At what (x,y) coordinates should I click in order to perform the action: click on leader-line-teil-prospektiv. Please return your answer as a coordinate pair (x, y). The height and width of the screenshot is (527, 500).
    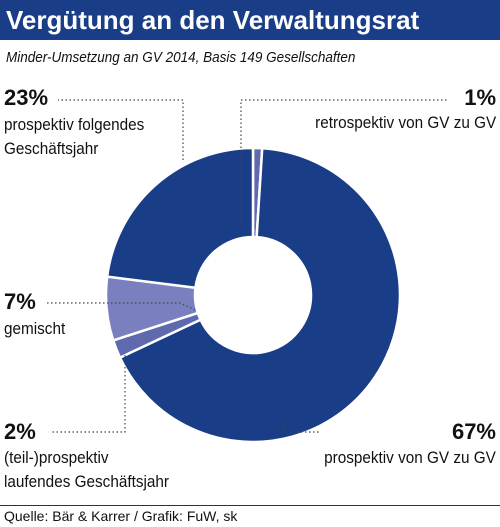
    Looking at the image, I should click on (88, 394).